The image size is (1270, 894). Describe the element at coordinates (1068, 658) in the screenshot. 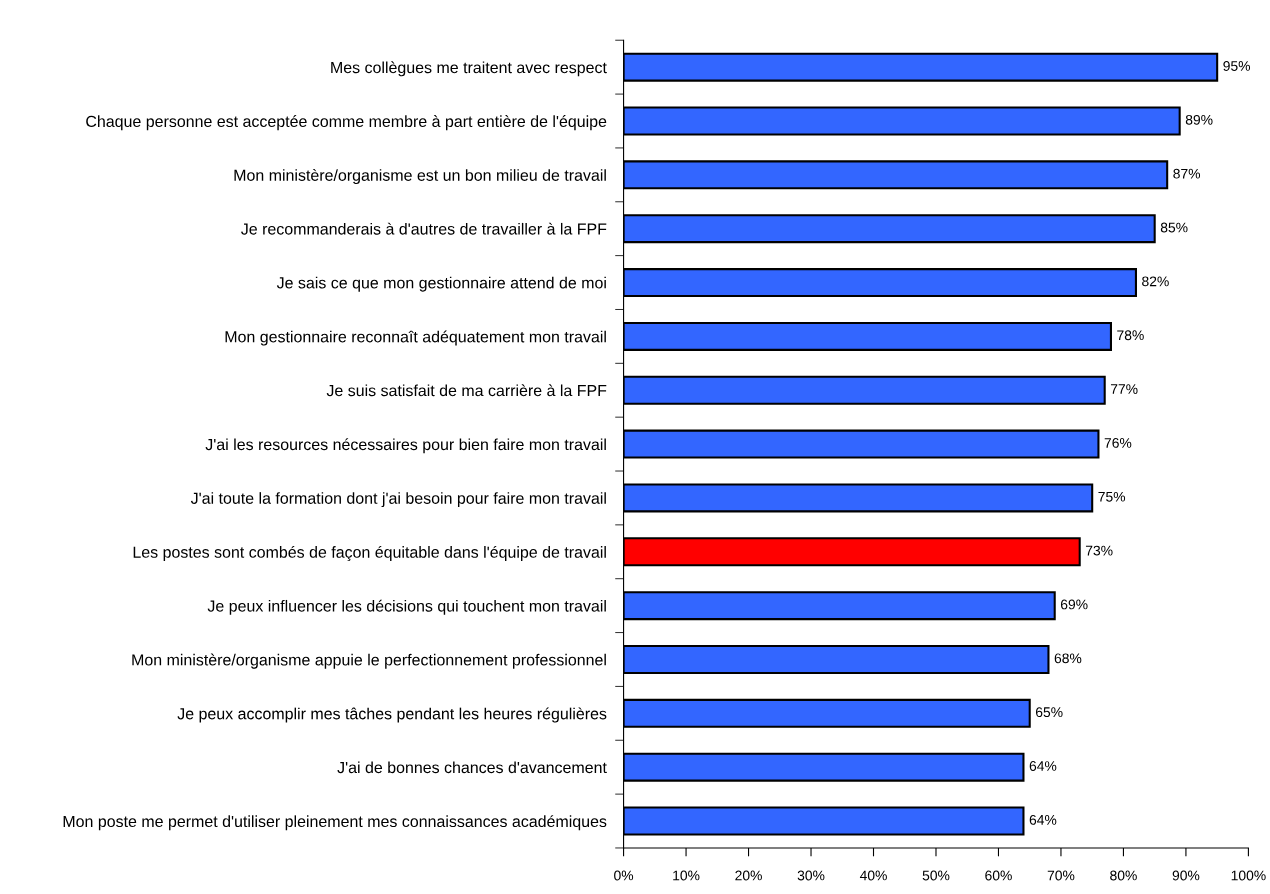

I see `data-label: 68%` at that location.